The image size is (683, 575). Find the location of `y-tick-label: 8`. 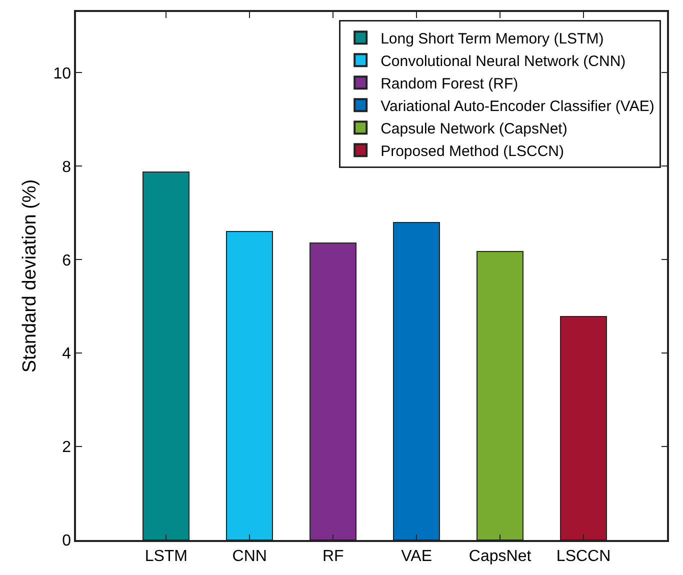

y-tick-label: 8 is located at coordinates (67, 167).